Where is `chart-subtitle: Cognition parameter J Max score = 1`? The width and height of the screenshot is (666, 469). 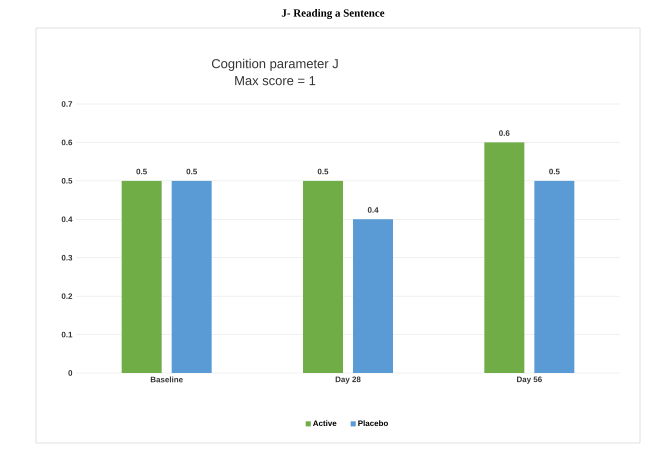
chart-subtitle: Cognition parameter J Max score = 1 is located at coordinates (275, 72).